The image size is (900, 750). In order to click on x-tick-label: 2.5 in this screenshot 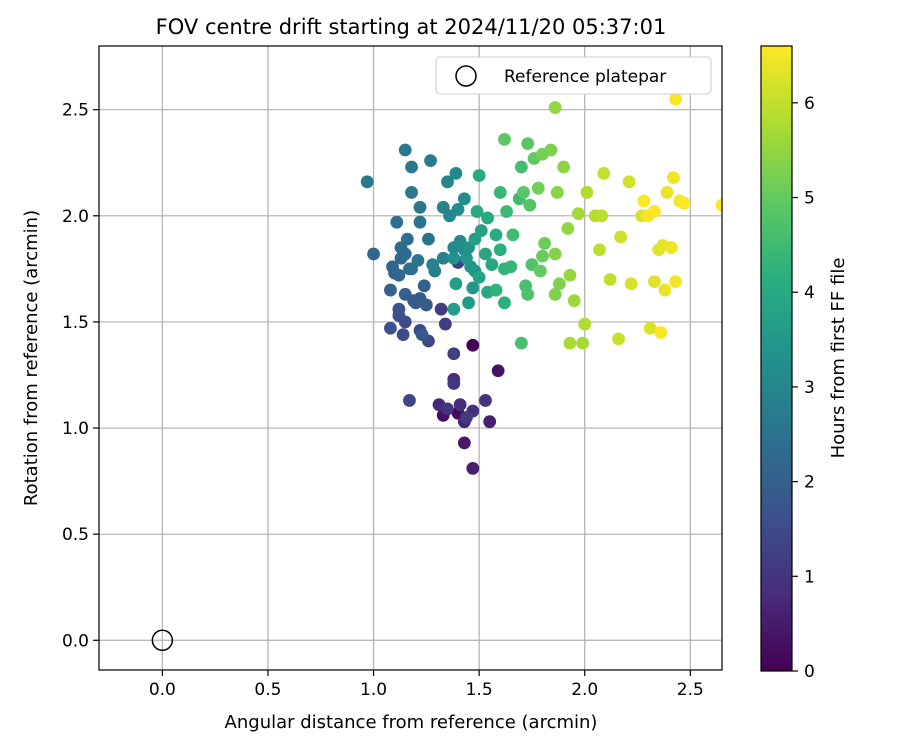, I will do `click(690, 690)`.